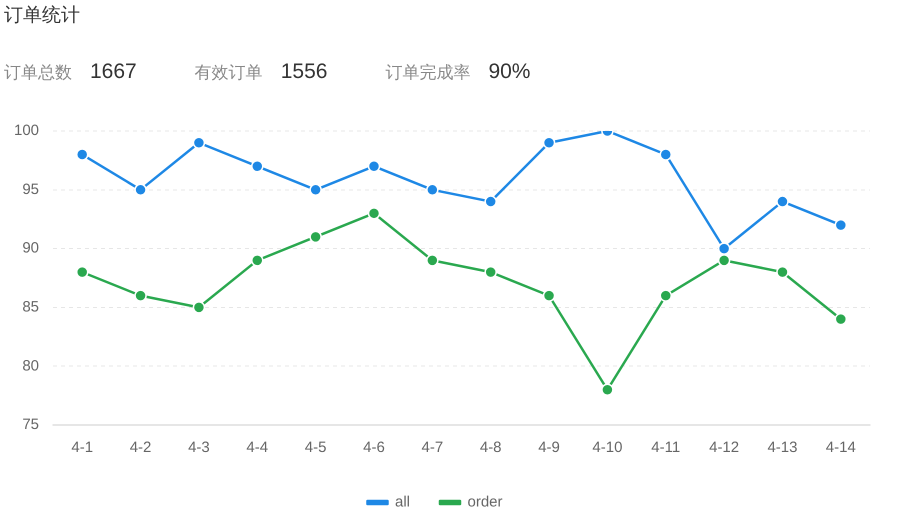 The image size is (914, 526). I want to click on x-tick-label: 4-14, so click(841, 447).